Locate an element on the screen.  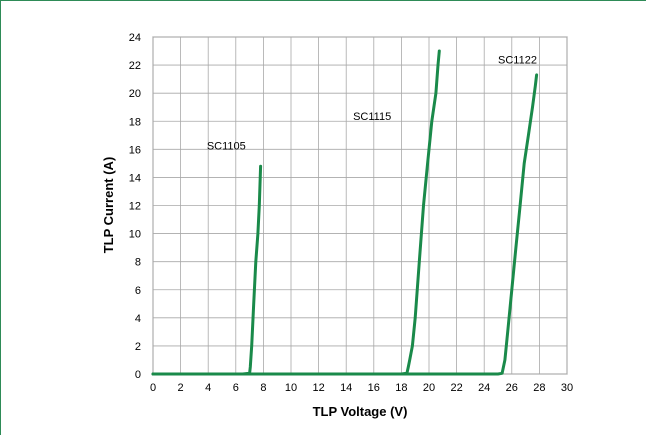
y-tick-label: 22 is located at coordinates (135, 66).